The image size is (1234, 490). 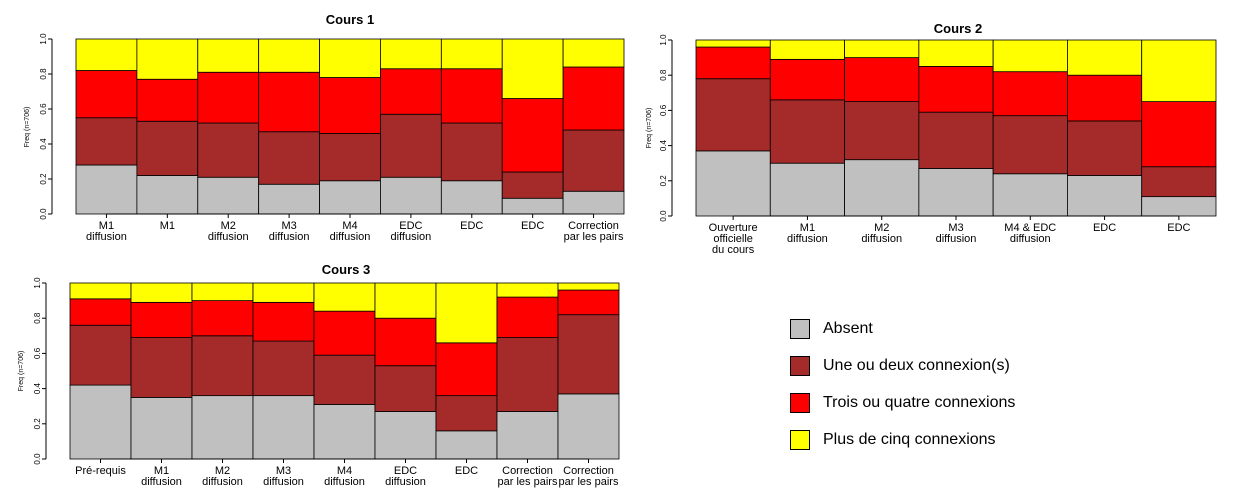 I want to click on legend-item-une-ou-deux: Une ou deux connexion(s), so click(x=940, y=366).